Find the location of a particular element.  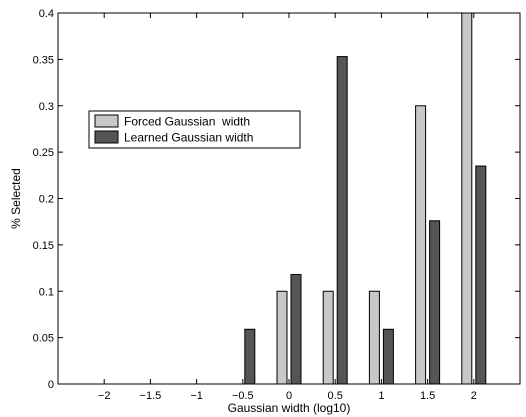

legend-swatch-forced is located at coordinates (106, 121).